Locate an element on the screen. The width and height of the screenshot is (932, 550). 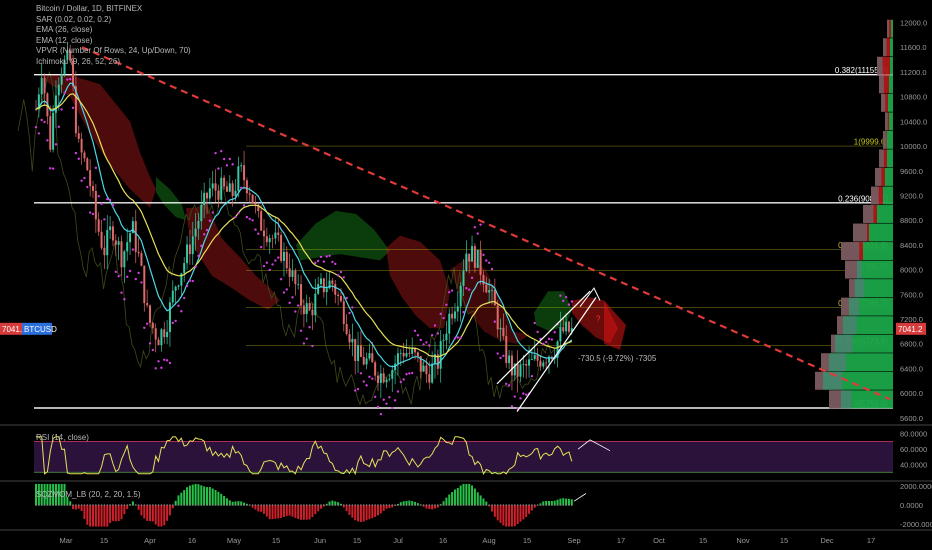
rsi-label: RSI (14, close) is located at coordinates (62, 437).